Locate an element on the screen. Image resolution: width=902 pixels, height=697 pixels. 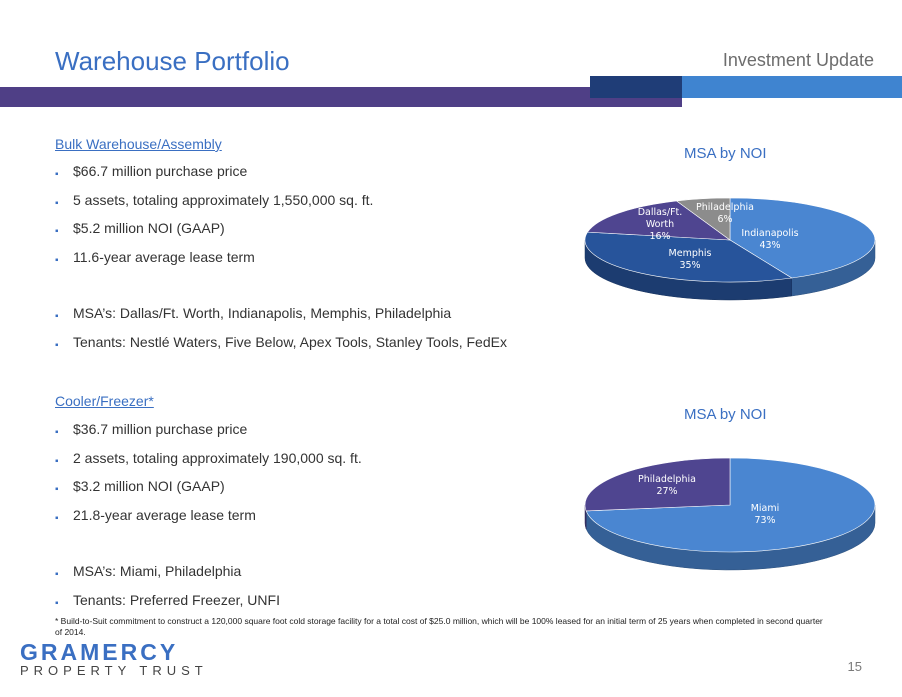
page-title: Warehouse Portfolio is located at coordinates (172, 61).